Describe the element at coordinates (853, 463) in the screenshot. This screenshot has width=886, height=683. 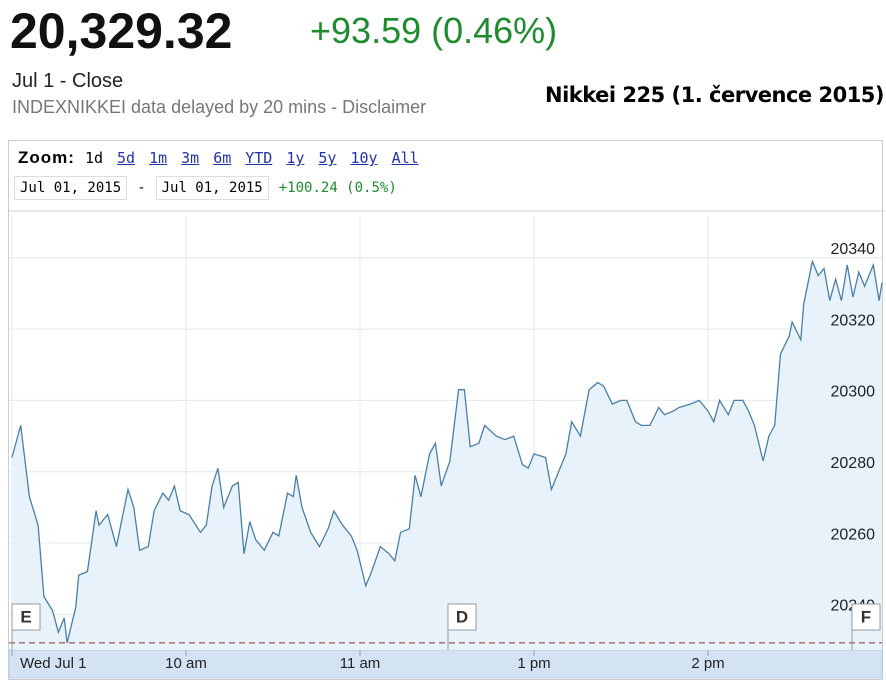
I see `y-tick-label: 20280` at that location.